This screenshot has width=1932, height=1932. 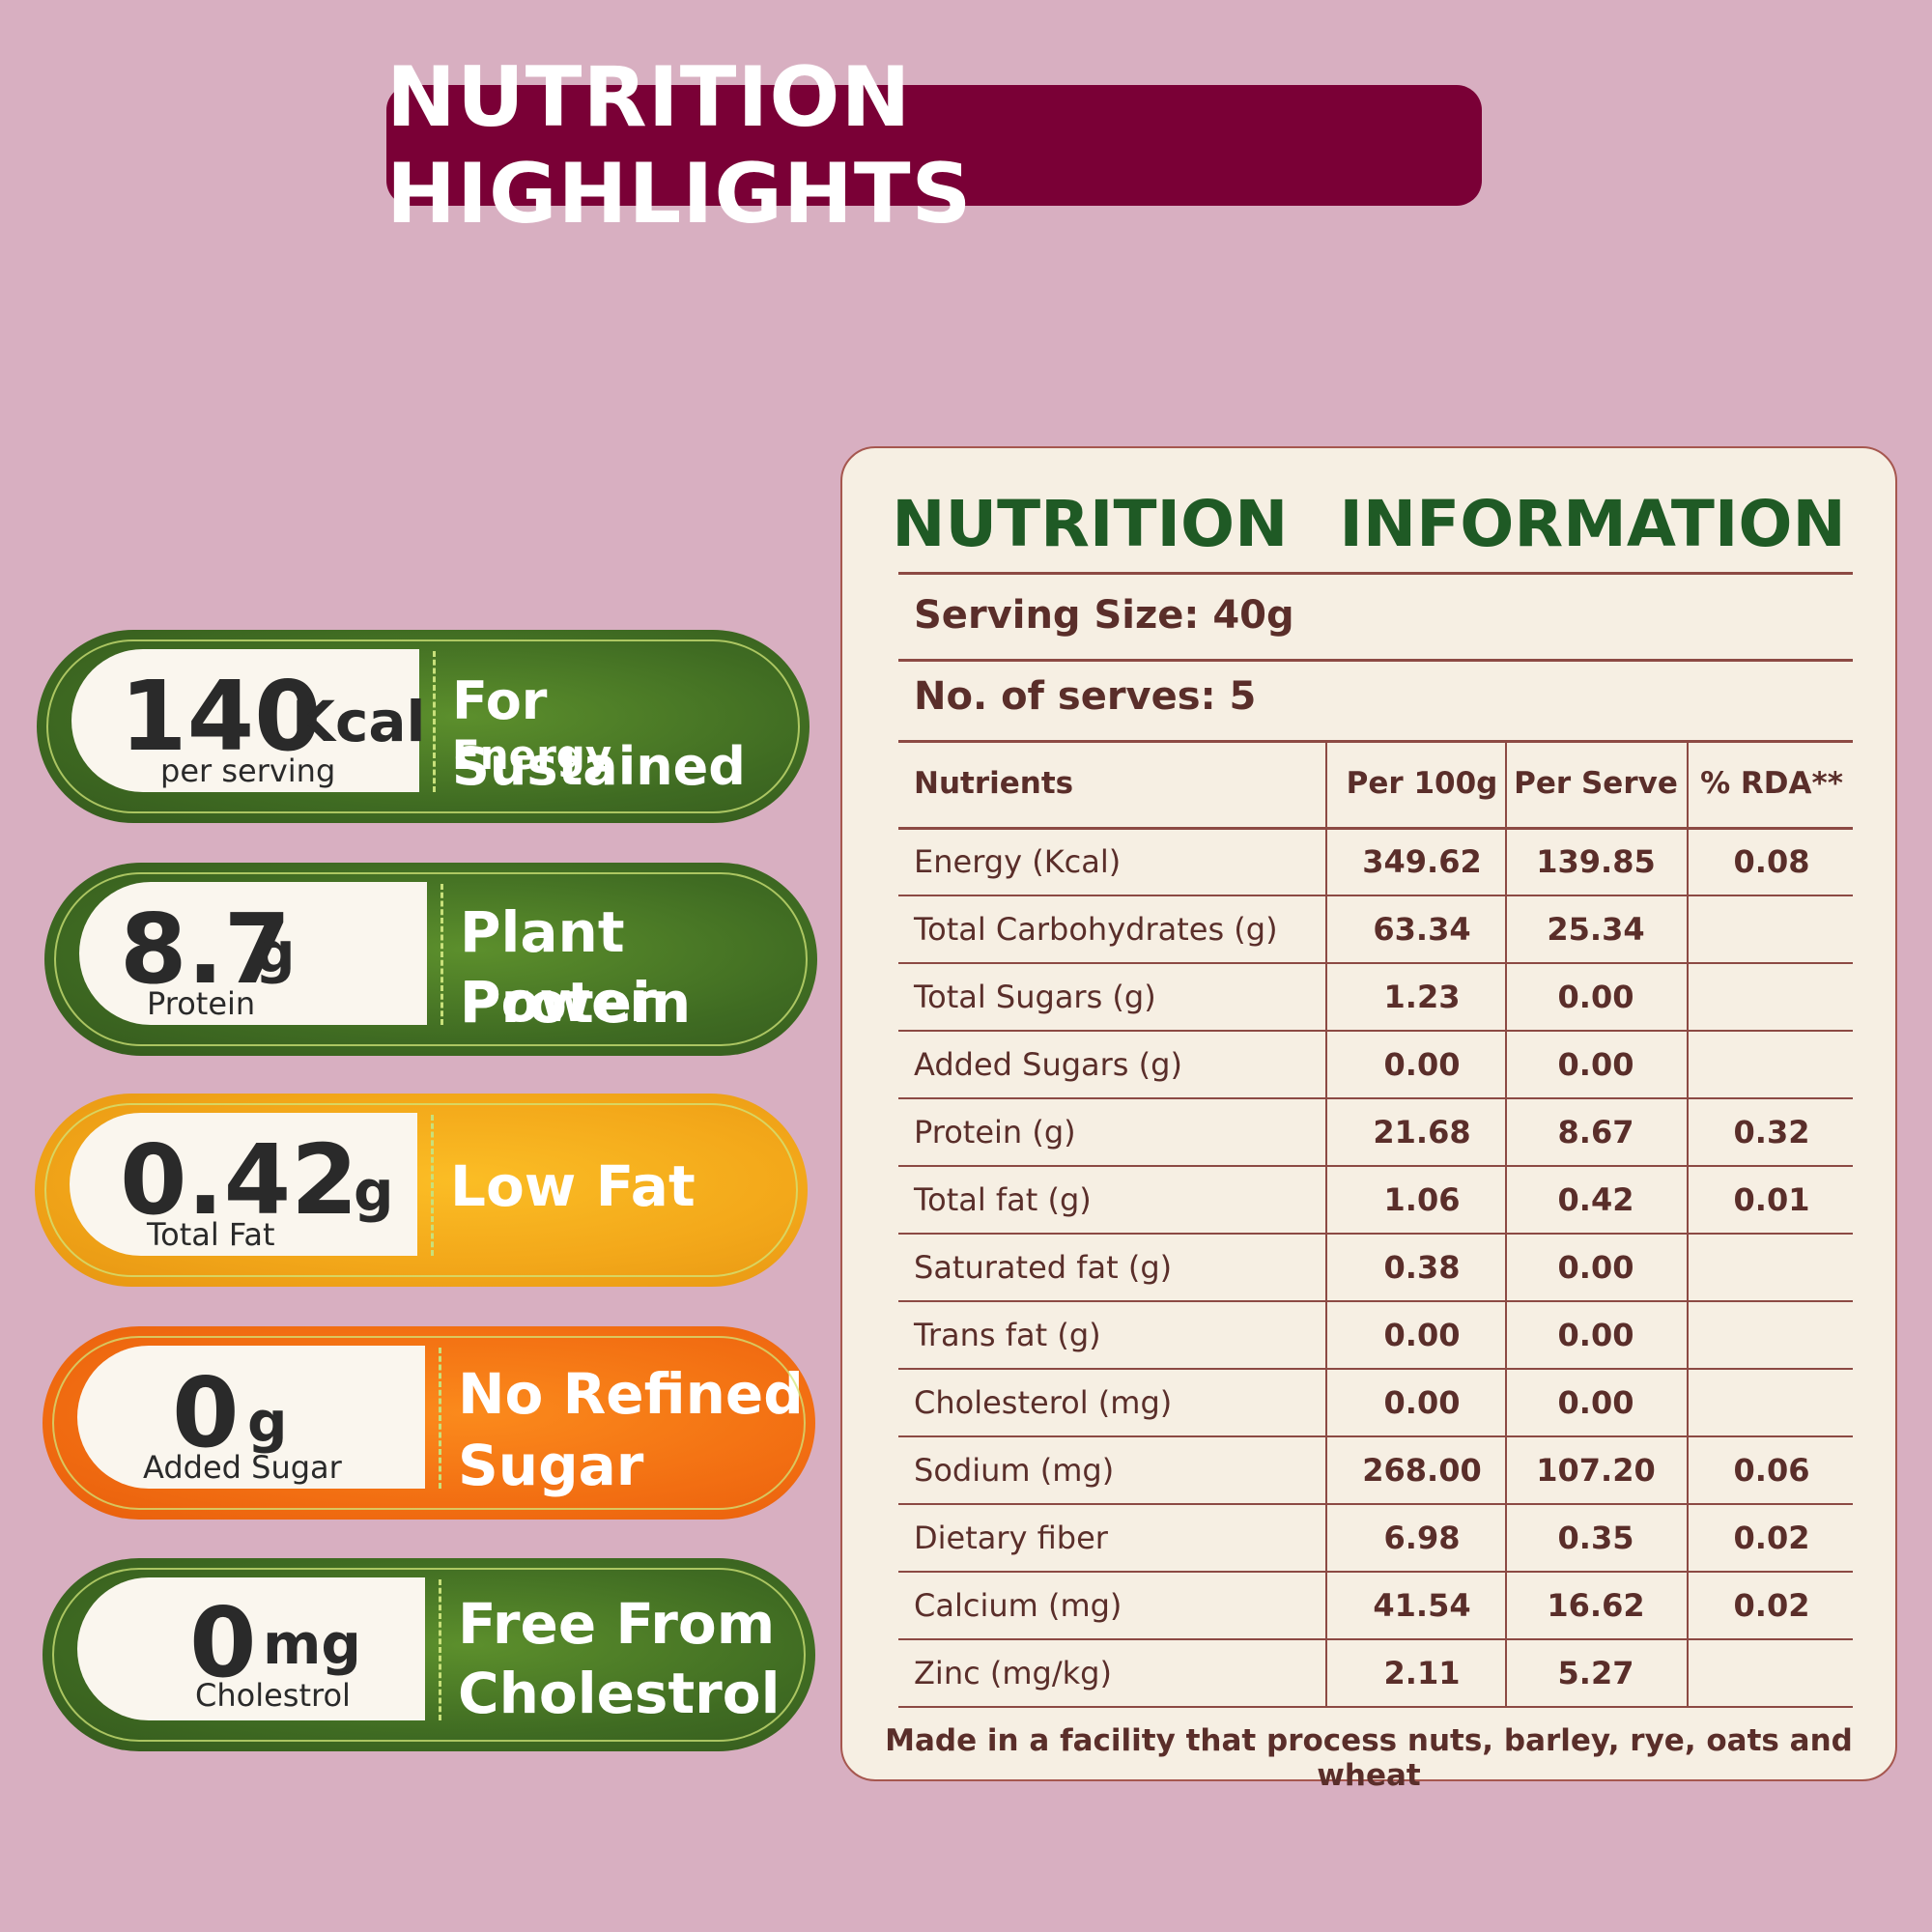 I want to click on highlight-tag-line2: Cholestrol, so click(x=619, y=1693).